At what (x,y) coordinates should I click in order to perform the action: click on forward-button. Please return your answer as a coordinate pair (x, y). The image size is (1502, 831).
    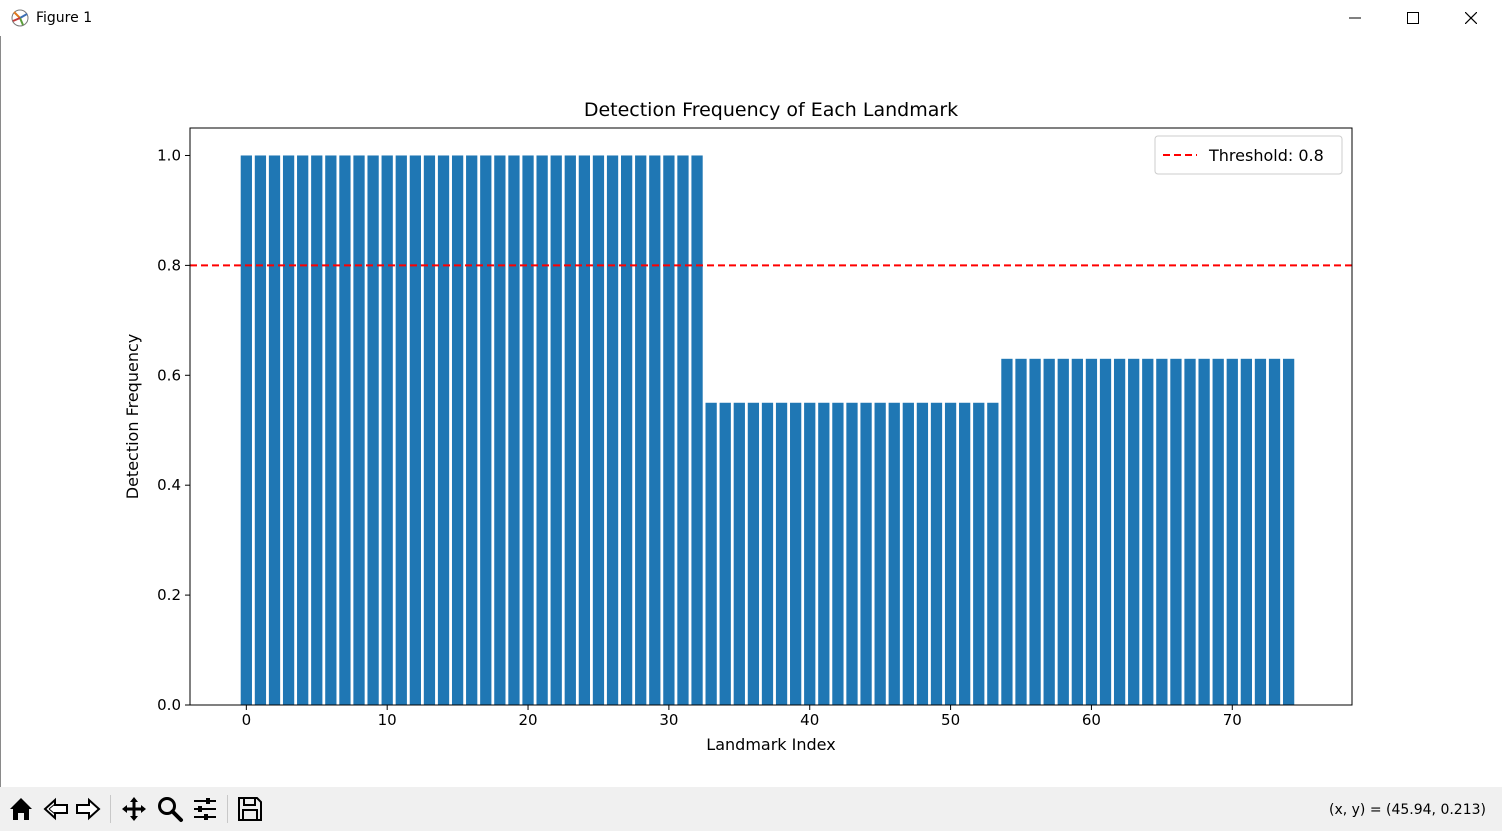
    Looking at the image, I should click on (88, 809).